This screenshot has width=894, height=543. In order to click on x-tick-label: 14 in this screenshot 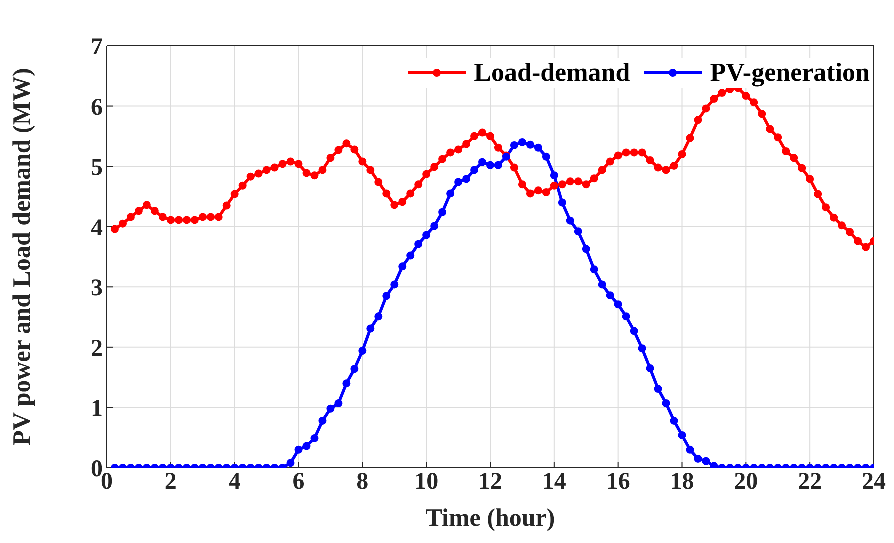, I will do `click(554, 482)`.